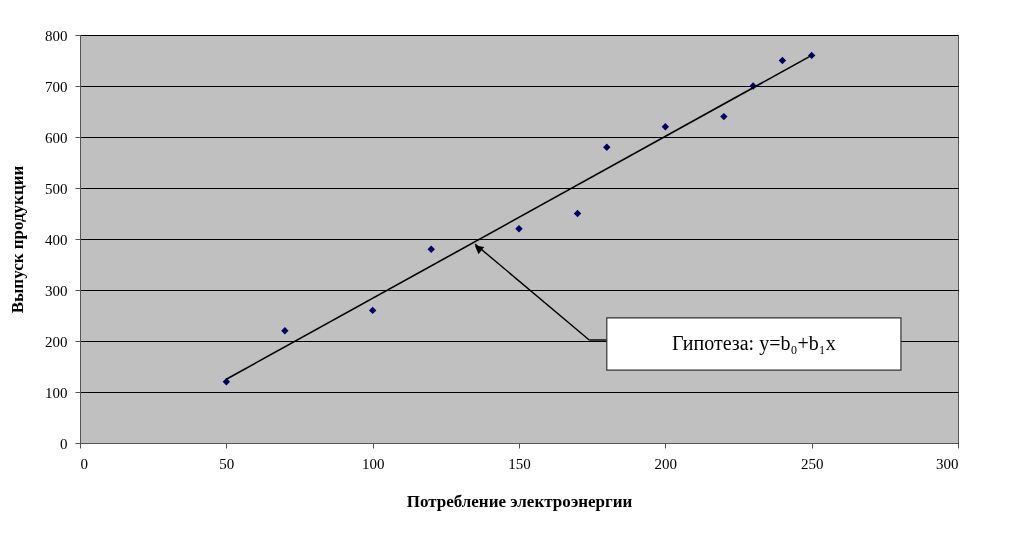 The height and width of the screenshot is (545, 1026). What do you see at coordinates (666, 463) in the screenshot?
I see `x-tick-label: 200` at bounding box center [666, 463].